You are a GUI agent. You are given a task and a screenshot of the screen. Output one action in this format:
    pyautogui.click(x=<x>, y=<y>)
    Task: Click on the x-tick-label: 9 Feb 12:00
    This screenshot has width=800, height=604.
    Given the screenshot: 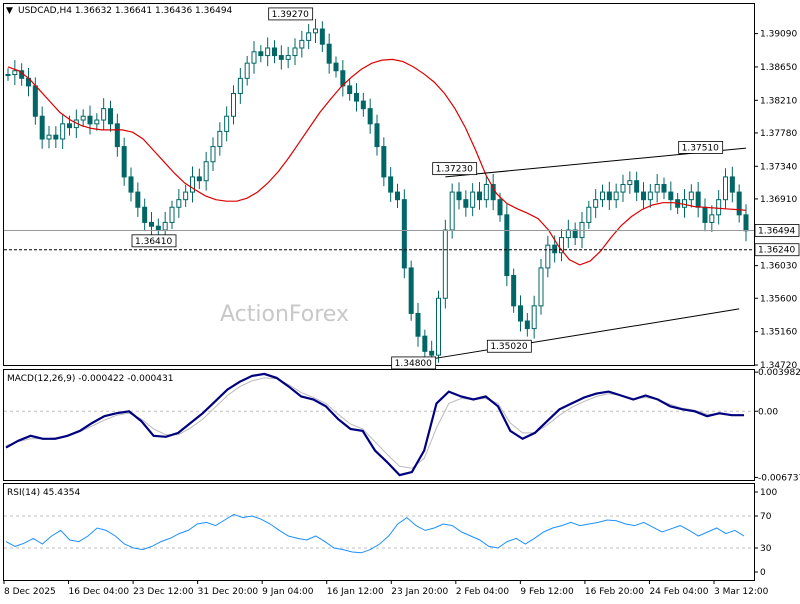 What is the action you would take?
    pyautogui.click(x=547, y=592)
    